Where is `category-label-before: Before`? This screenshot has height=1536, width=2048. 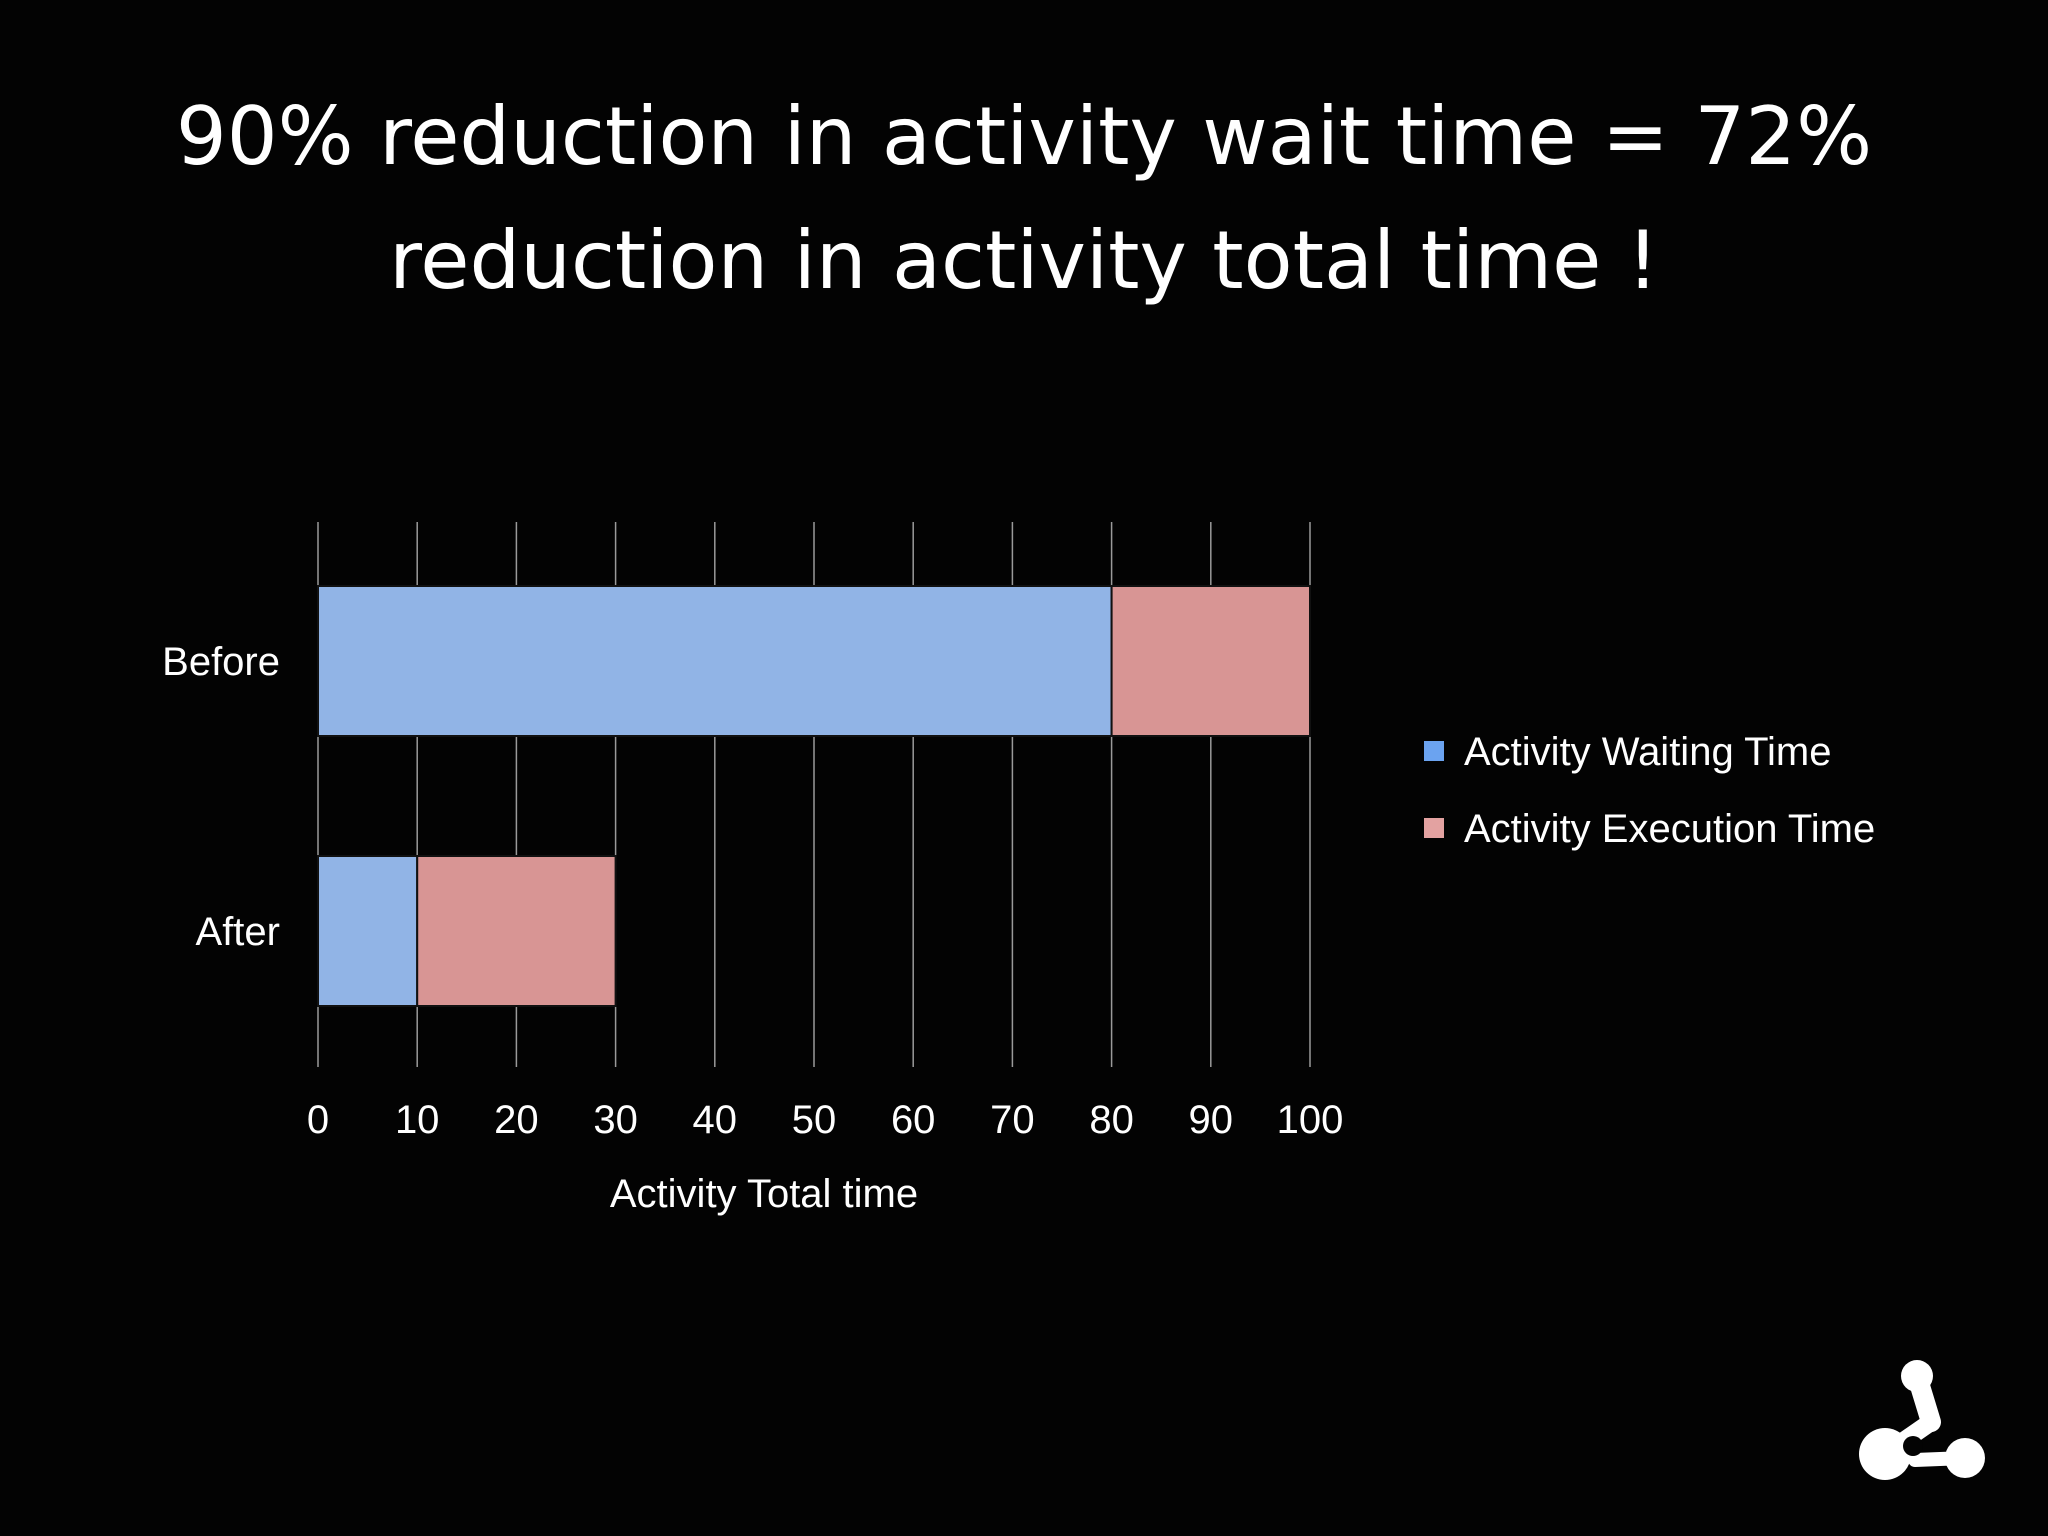 category-label-before: Before is located at coordinates (221, 662).